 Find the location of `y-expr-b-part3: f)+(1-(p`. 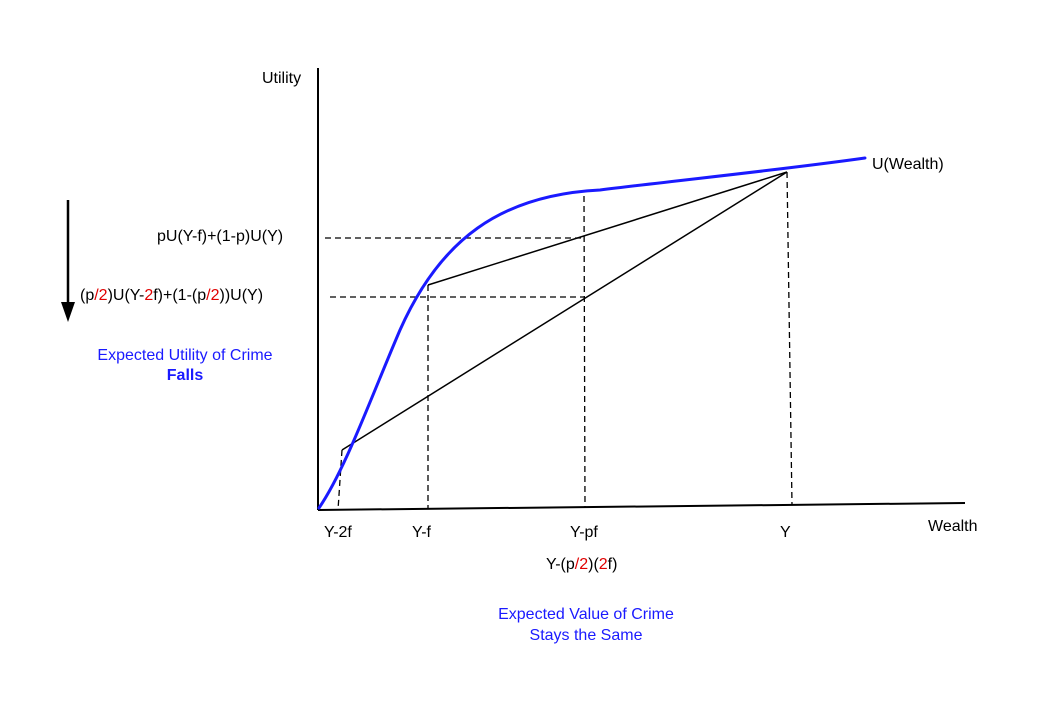

y-expr-b-part3: f)+(1-(p is located at coordinates (180, 295).